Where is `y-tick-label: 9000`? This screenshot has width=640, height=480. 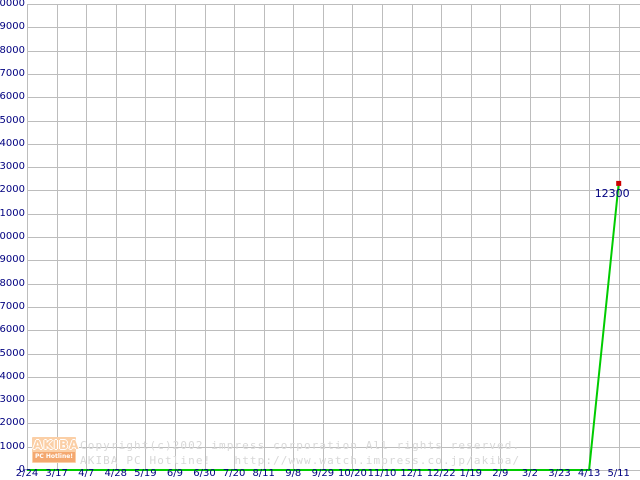 y-tick-label: 9000 is located at coordinates (12, 260).